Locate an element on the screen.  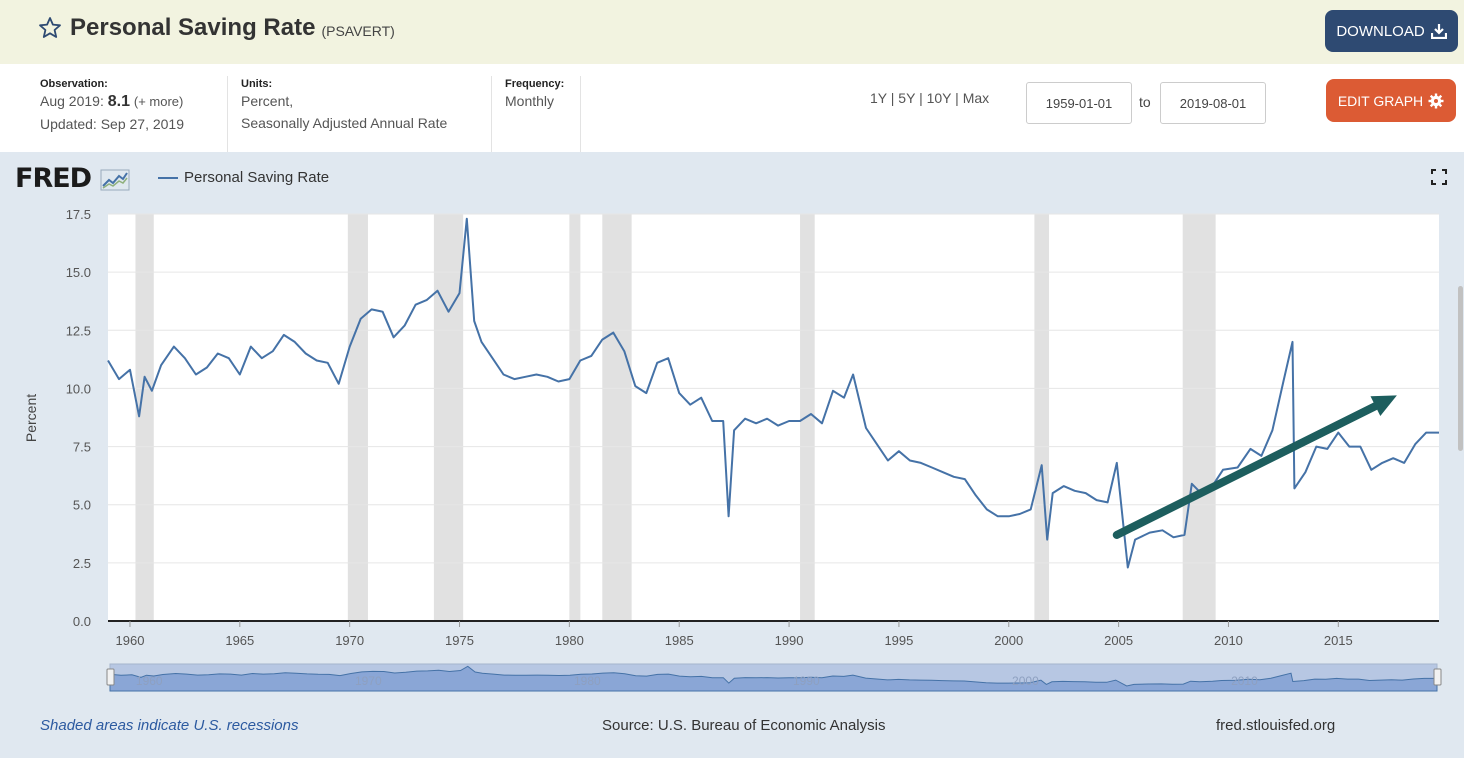
range-5y: 5Y is located at coordinates (907, 98).